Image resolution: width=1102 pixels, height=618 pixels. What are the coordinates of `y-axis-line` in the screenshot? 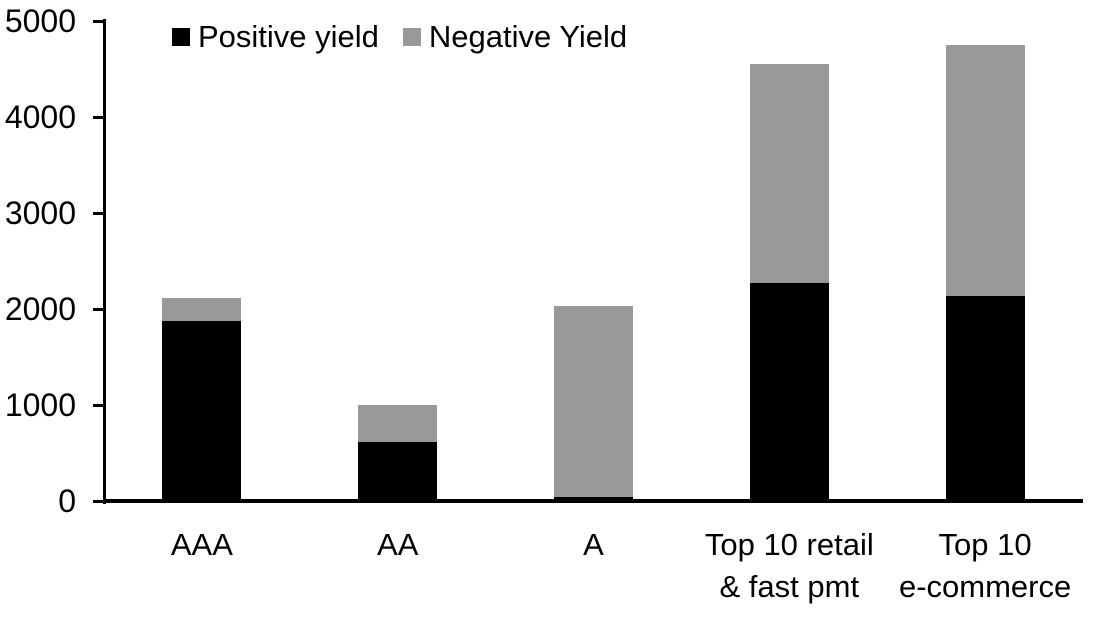 It's located at (104, 261).